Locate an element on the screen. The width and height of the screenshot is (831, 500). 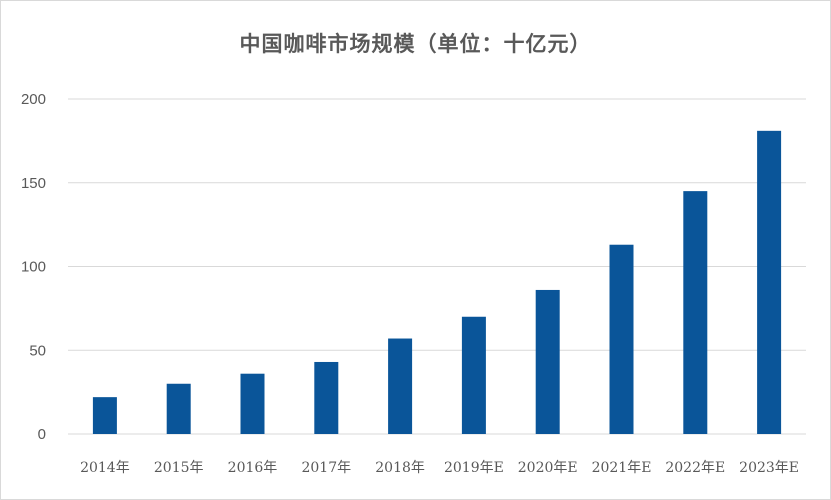
y-tick-label: 100 is located at coordinates (33, 267).